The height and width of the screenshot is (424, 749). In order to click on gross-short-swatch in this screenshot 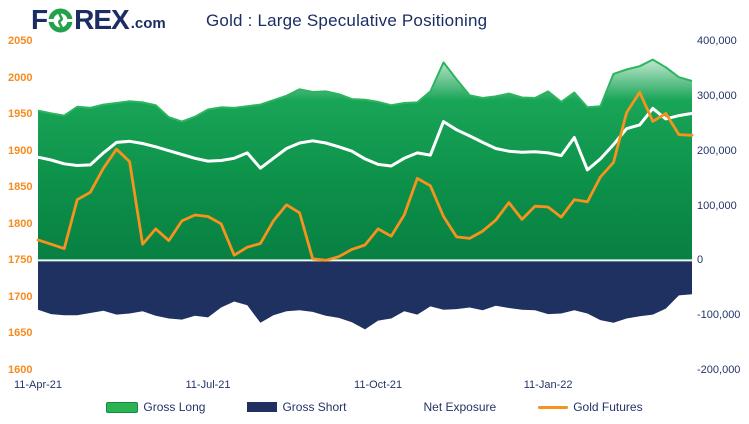, I will do `click(262, 407)`.